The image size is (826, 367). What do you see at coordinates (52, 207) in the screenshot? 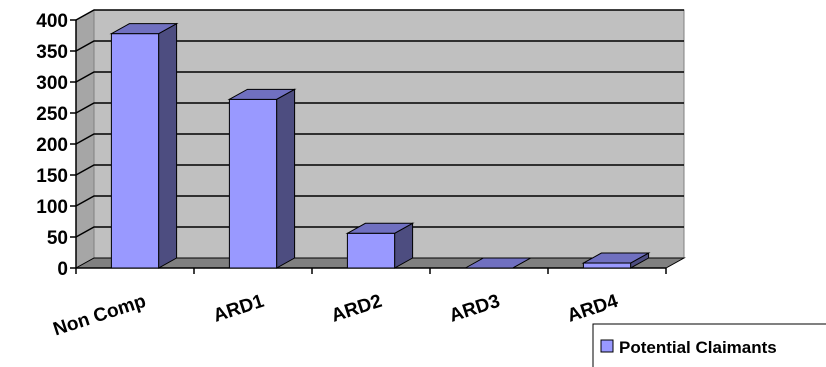
I see `y-tick-label: 100` at bounding box center [52, 207].